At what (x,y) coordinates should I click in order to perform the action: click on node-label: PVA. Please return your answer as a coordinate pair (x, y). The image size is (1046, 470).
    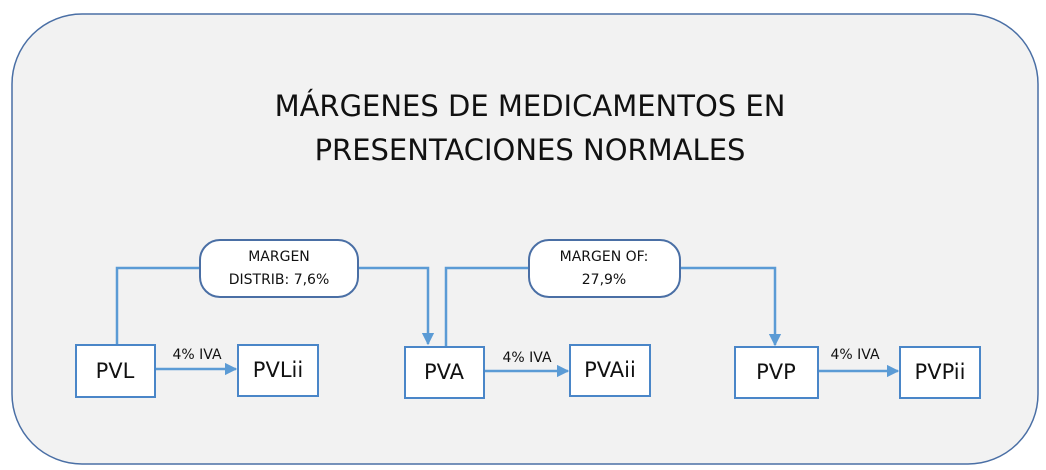
    Looking at the image, I should click on (444, 372).